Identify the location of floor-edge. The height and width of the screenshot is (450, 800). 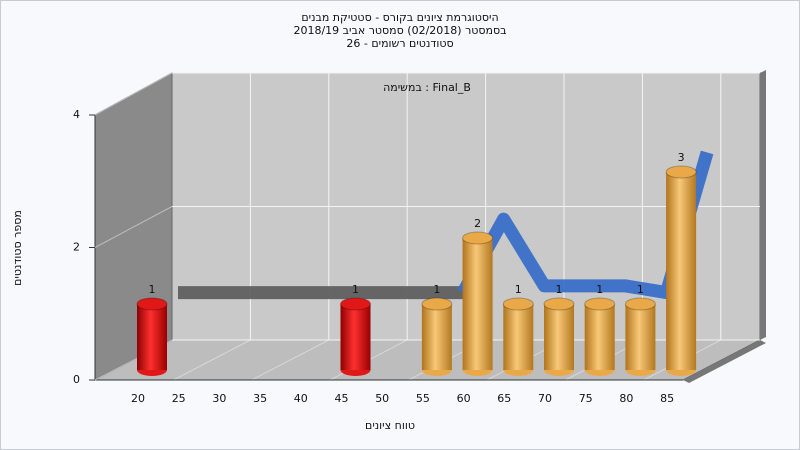
(724, 361).